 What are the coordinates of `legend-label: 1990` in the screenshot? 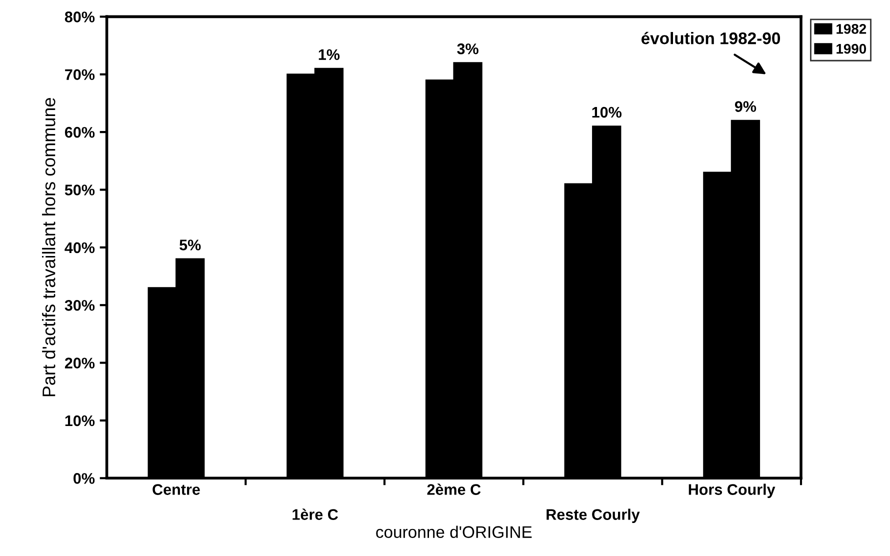 It's located at (851, 49).